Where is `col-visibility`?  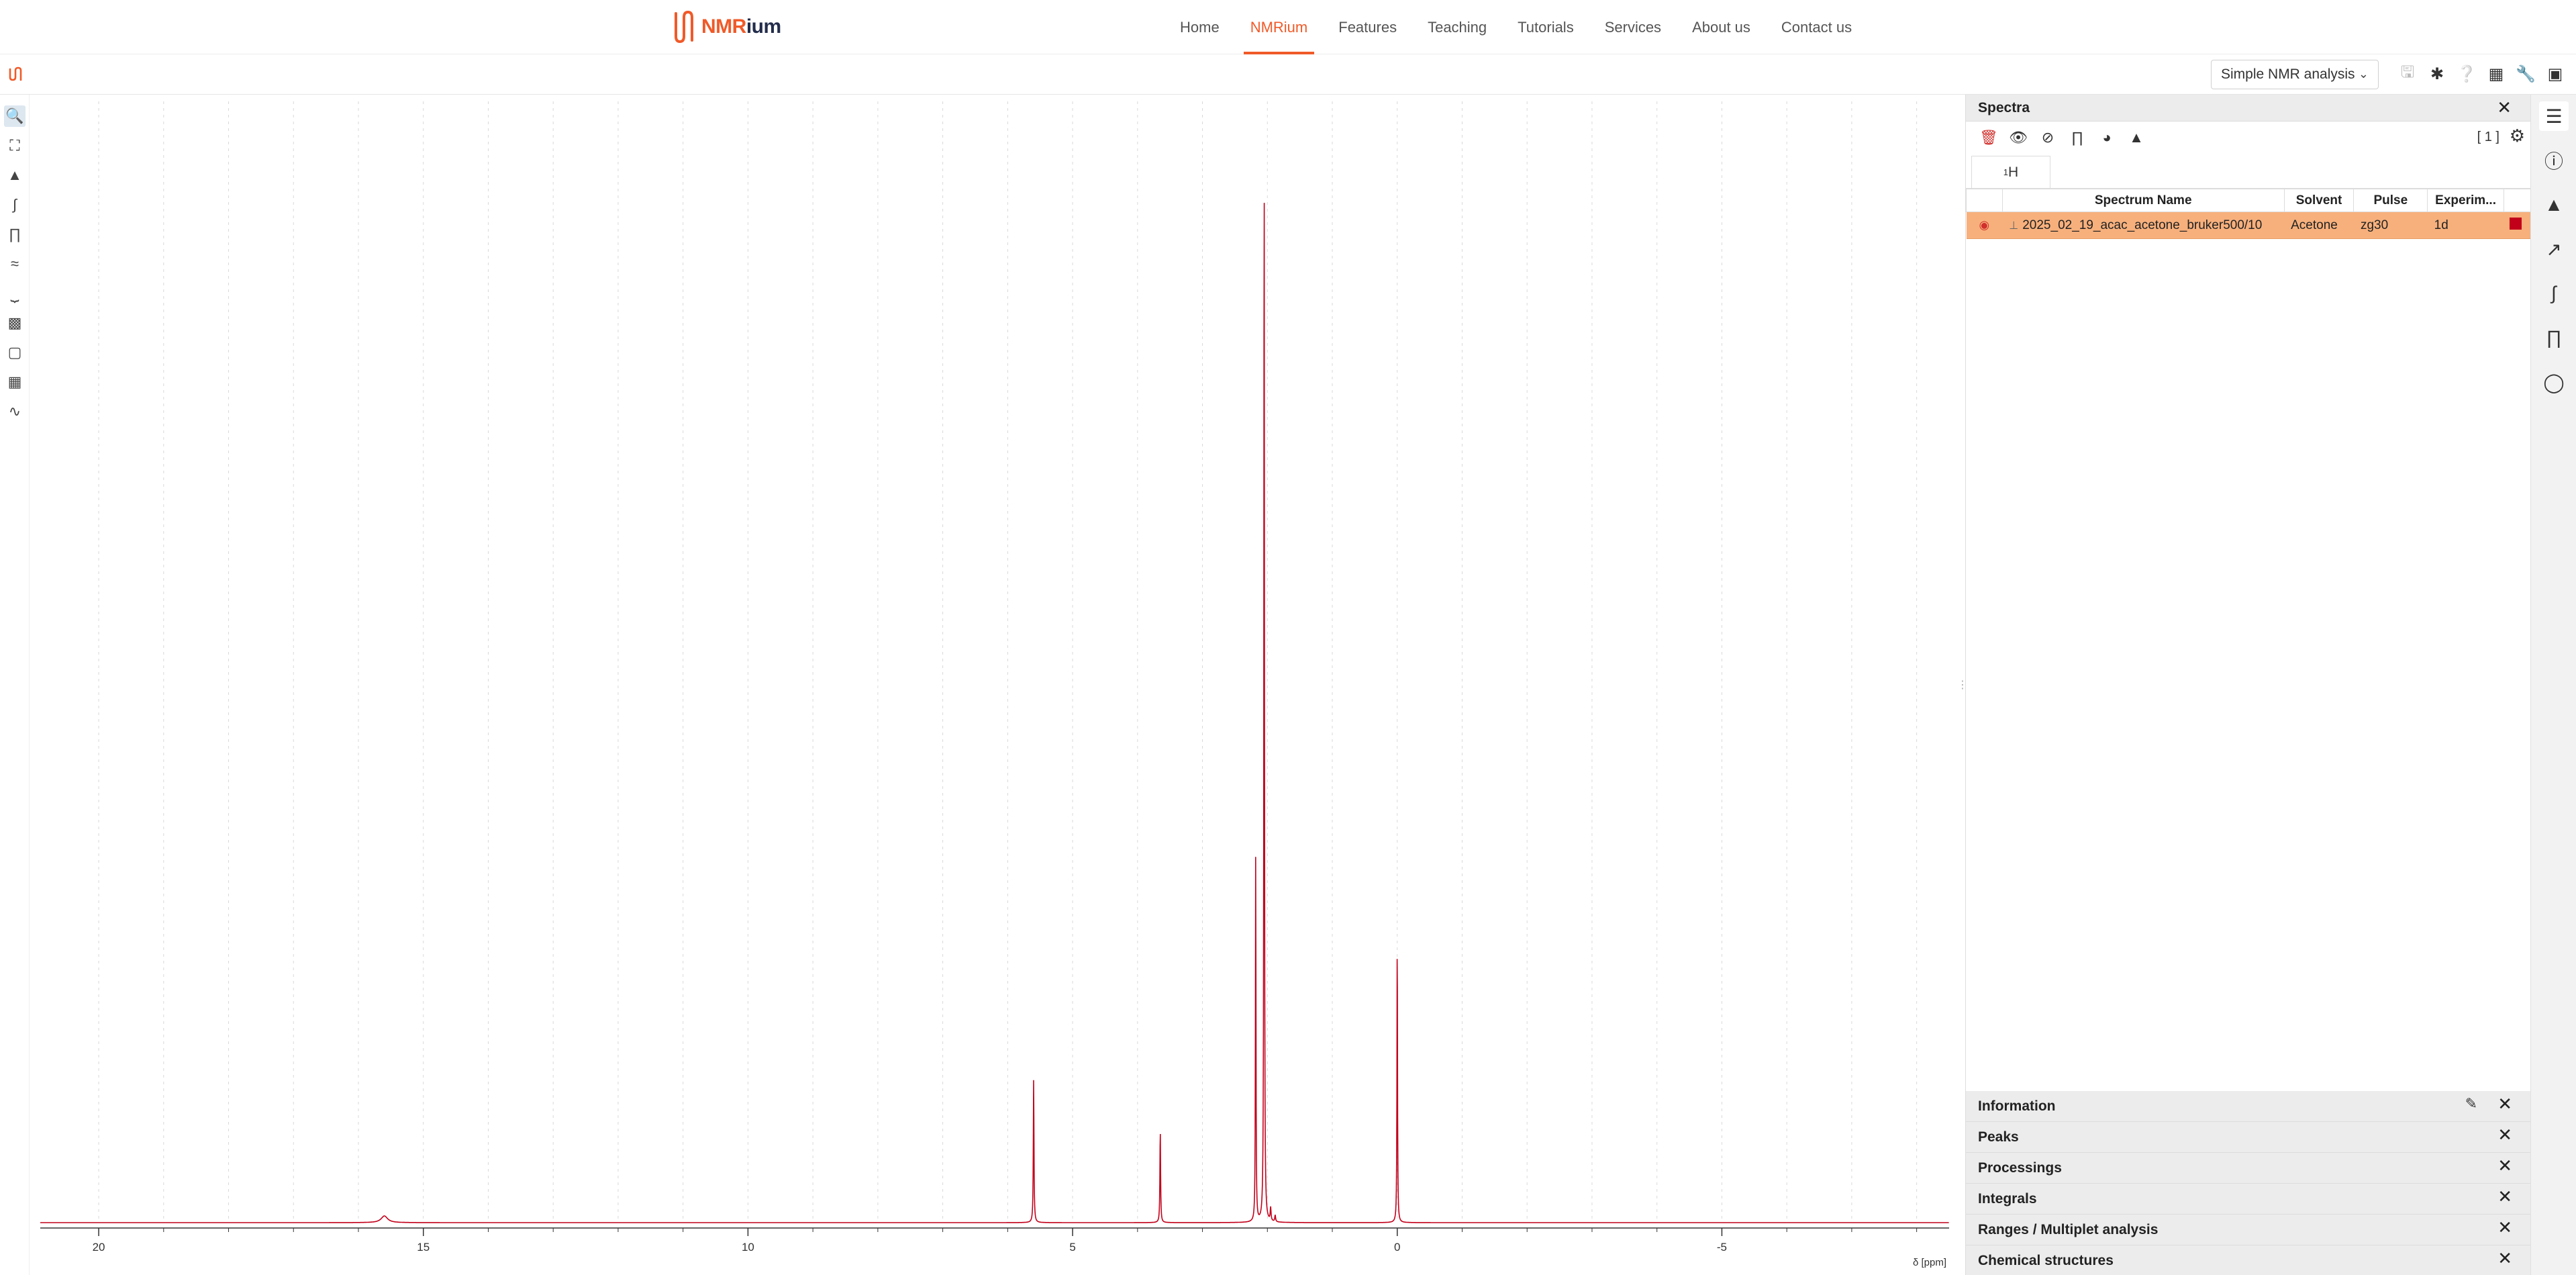 col-visibility is located at coordinates (1984, 200).